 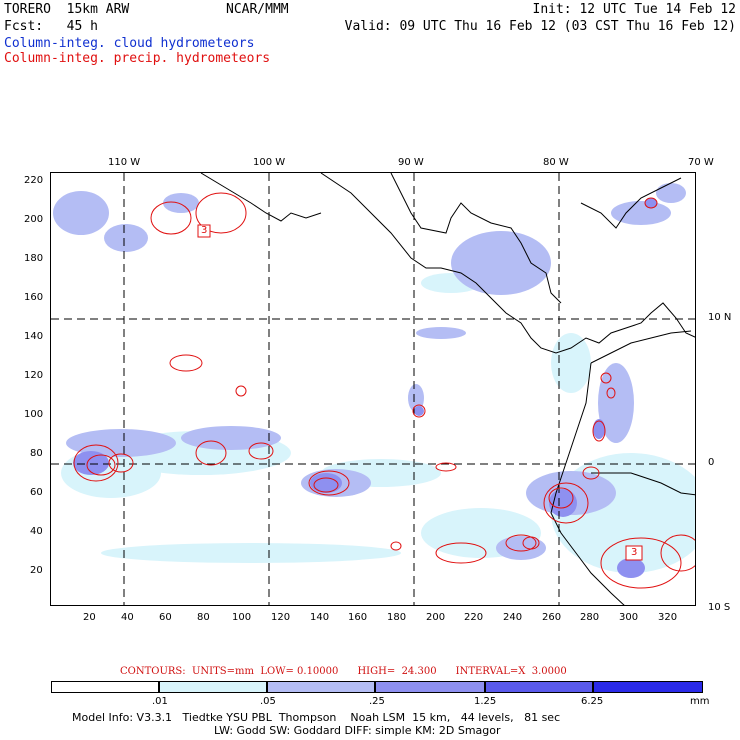 I want to click on colorbar-label: 1.25, so click(x=485, y=701).